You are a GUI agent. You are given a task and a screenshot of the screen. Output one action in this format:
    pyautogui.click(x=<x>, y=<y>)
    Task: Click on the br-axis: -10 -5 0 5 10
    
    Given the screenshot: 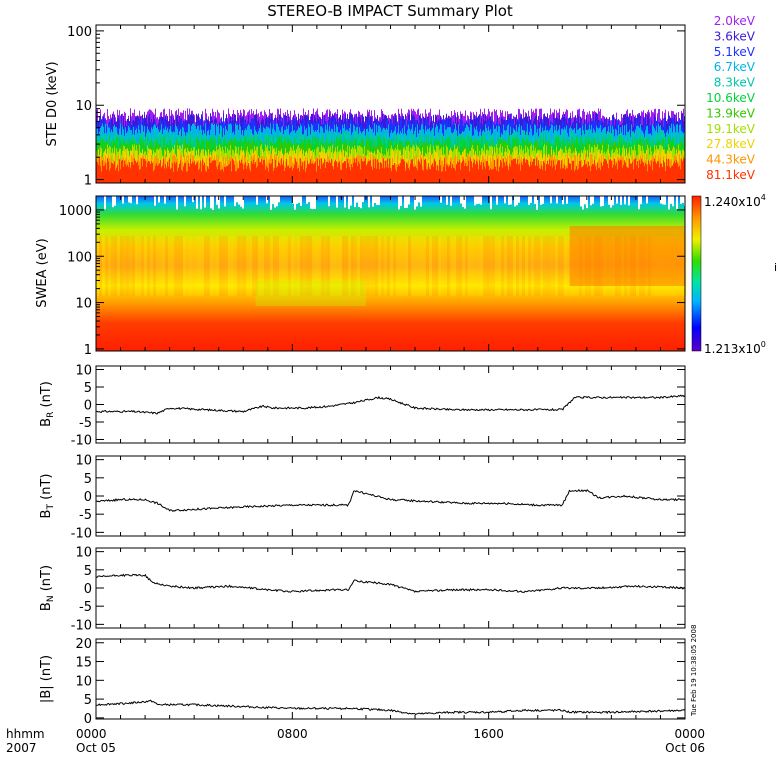 What is the action you would take?
    pyautogui.click(x=378, y=406)
    